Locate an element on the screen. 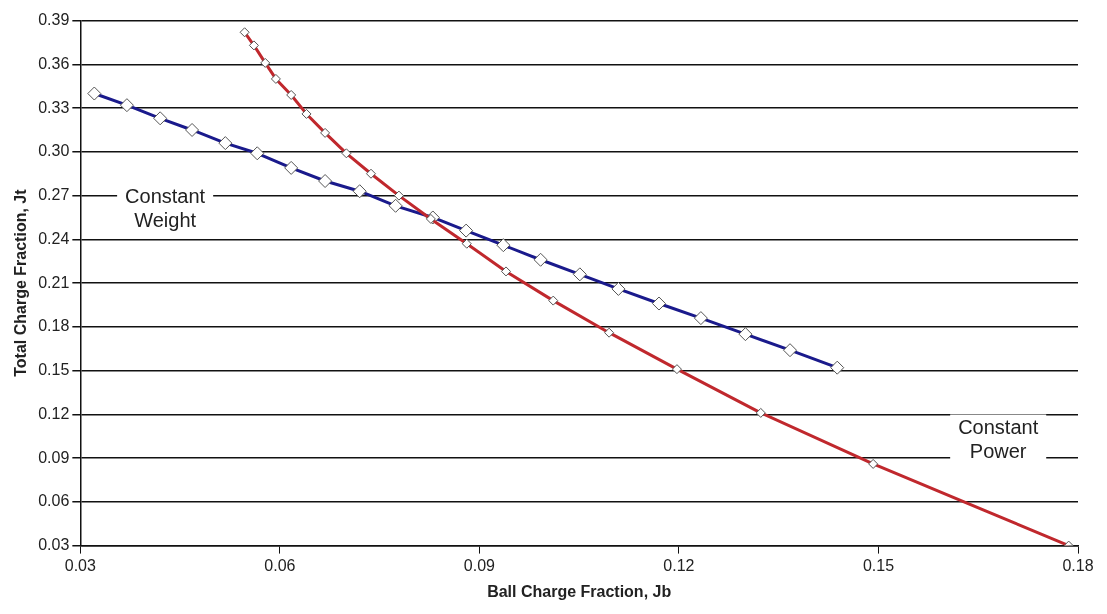 This screenshot has width=1107, height=614. annotation: Constant Weight is located at coordinates (165, 208).